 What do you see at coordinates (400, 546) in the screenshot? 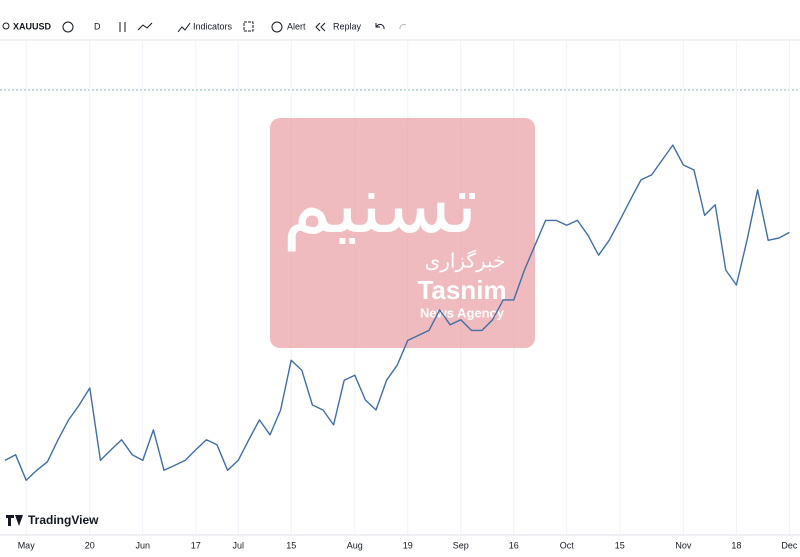
I see `x-axis-bg` at bounding box center [400, 546].